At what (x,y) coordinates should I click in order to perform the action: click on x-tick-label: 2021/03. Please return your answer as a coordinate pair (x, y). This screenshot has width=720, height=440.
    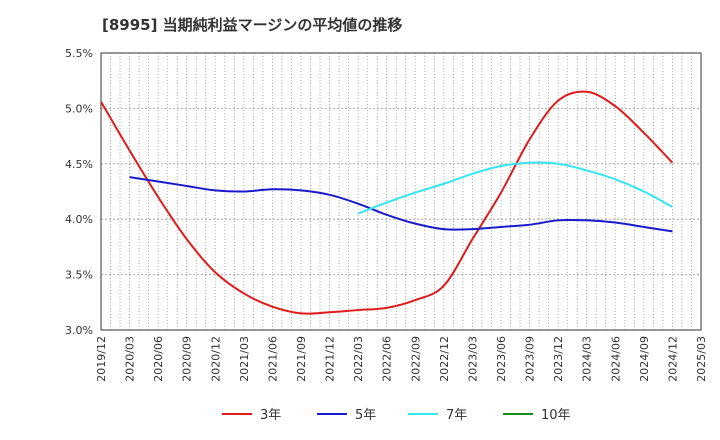
    Looking at the image, I should click on (244, 359).